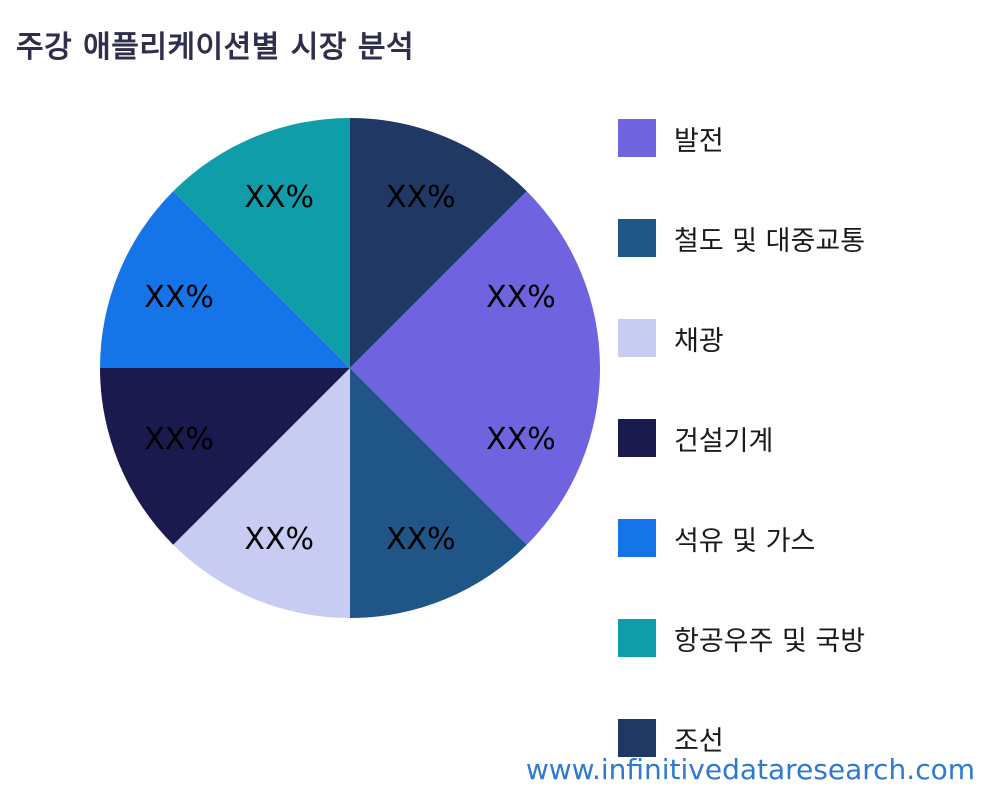 Image resolution: width=1000 pixels, height=800 pixels. I want to click on legend-item-label: 철도 및 대중교통, so click(770, 241).